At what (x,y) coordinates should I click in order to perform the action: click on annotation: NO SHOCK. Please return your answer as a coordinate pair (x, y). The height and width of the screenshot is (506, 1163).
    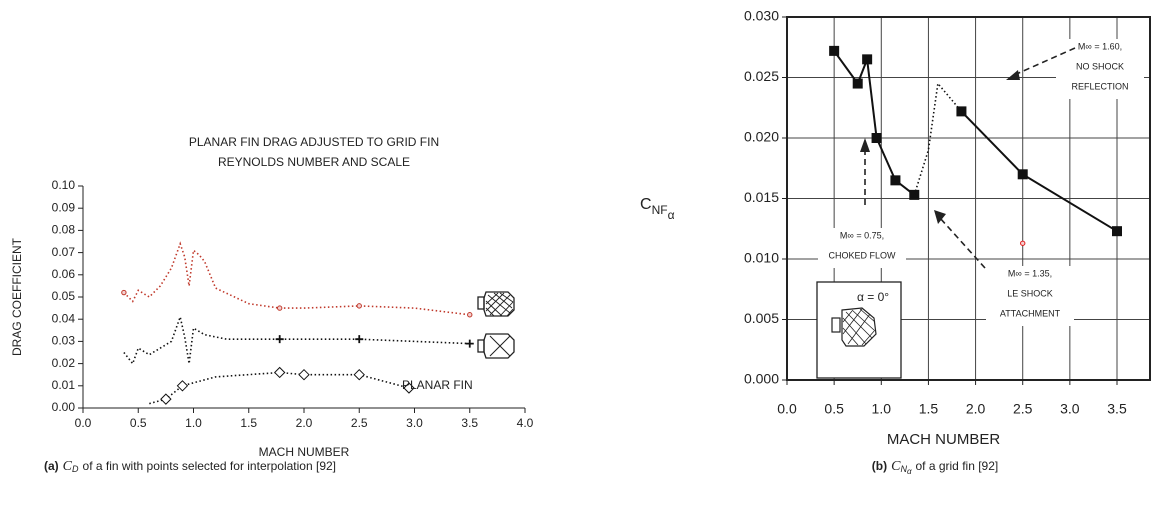
    Looking at the image, I should click on (1100, 66).